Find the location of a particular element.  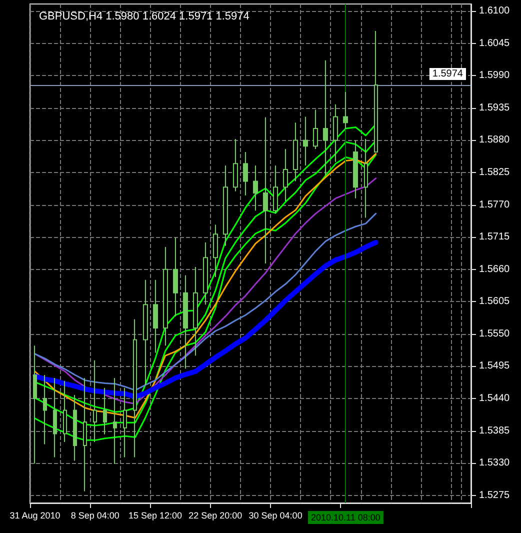

y-tick-label: 1.5990 is located at coordinates (494, 76).